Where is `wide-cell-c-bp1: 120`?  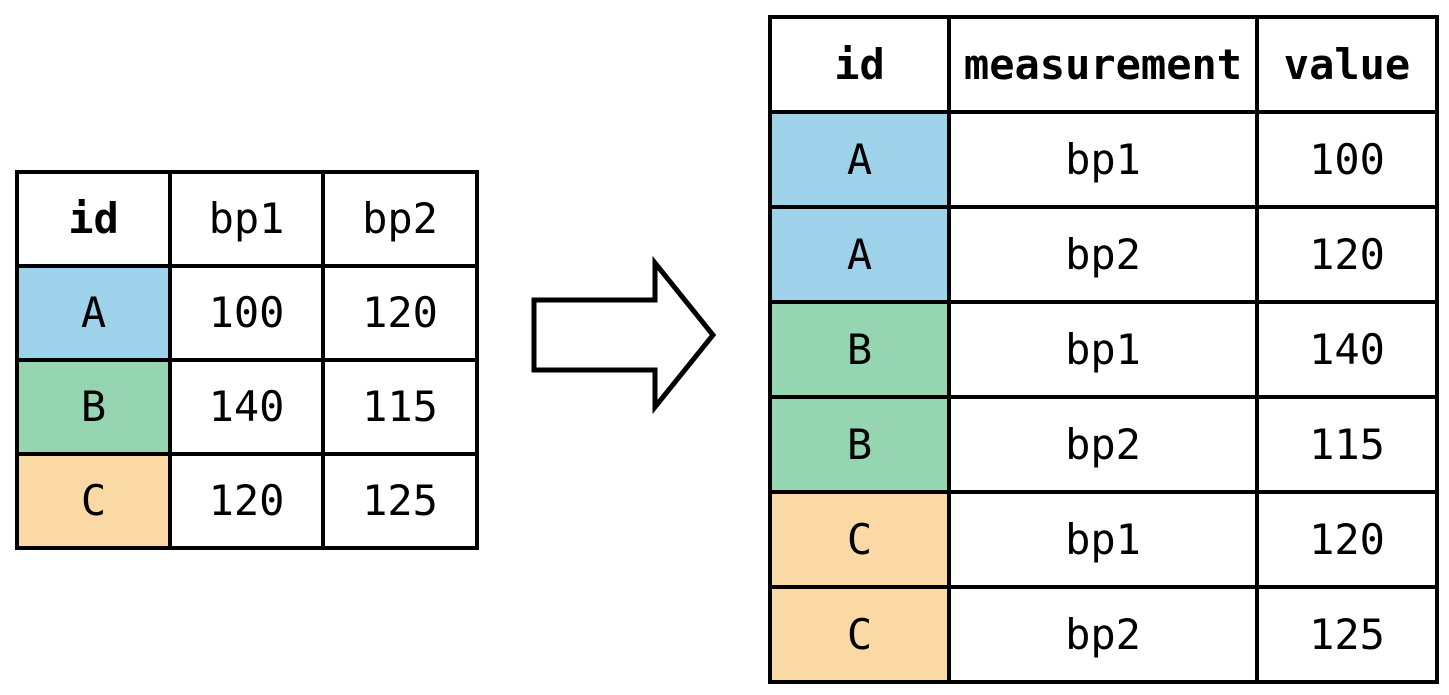 wide-cell-c-bp1: 120 is located at coordinates (246, 501).